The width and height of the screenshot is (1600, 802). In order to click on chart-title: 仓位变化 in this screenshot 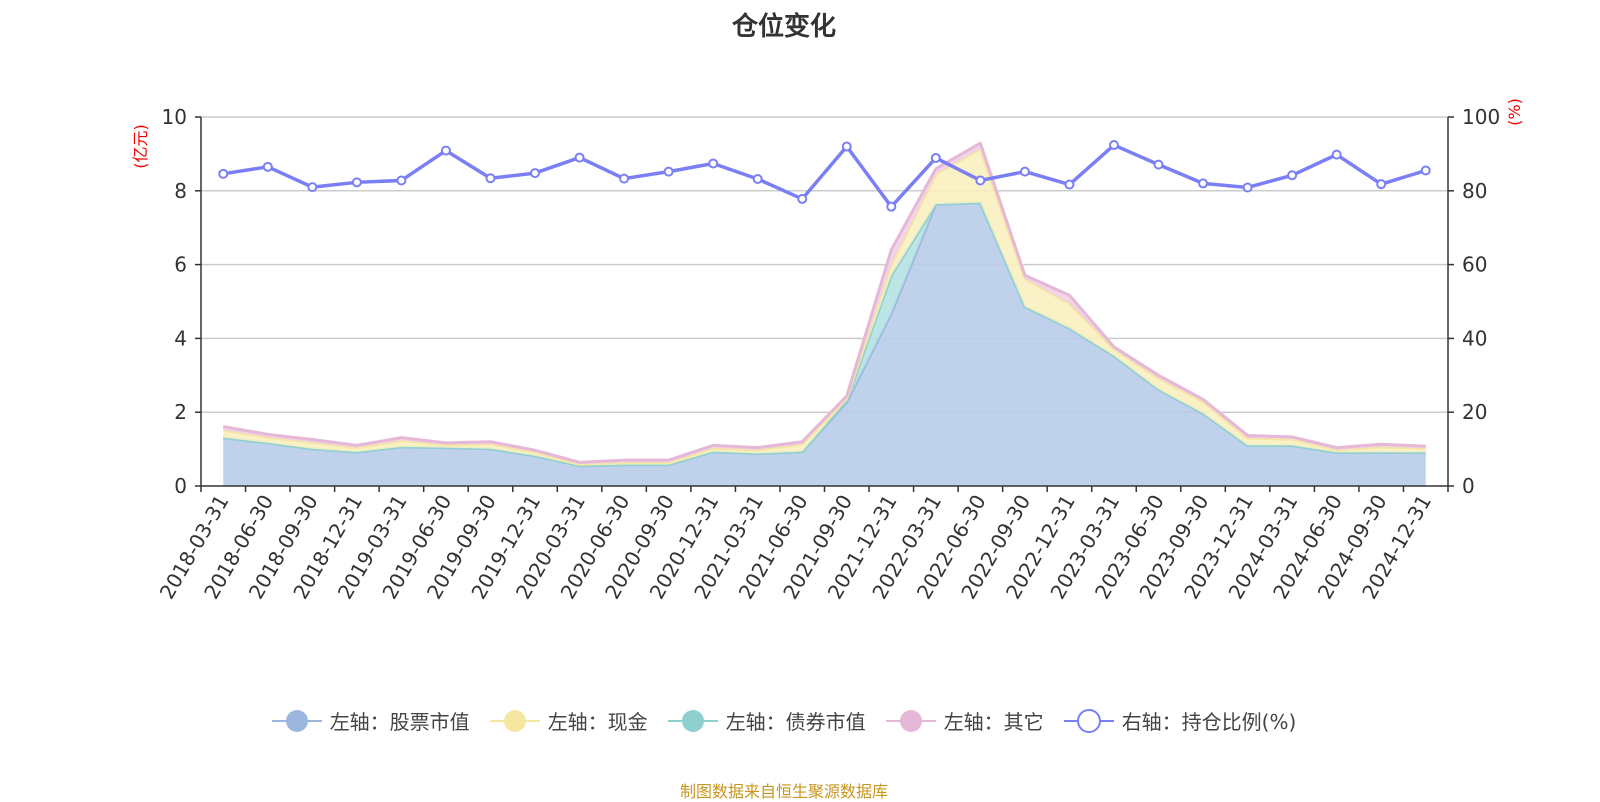, I will do `click(783, 27)`.